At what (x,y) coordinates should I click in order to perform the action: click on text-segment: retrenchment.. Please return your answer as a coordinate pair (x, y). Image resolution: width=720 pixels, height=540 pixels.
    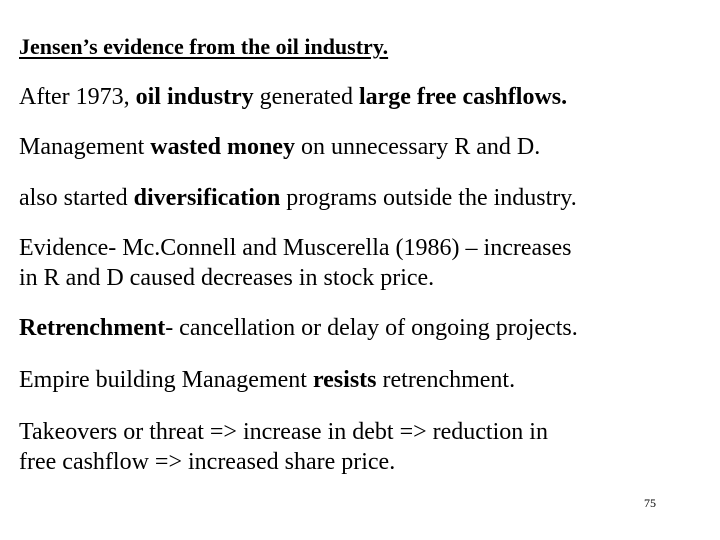
    Looking at the image, I should click on (446, 380).